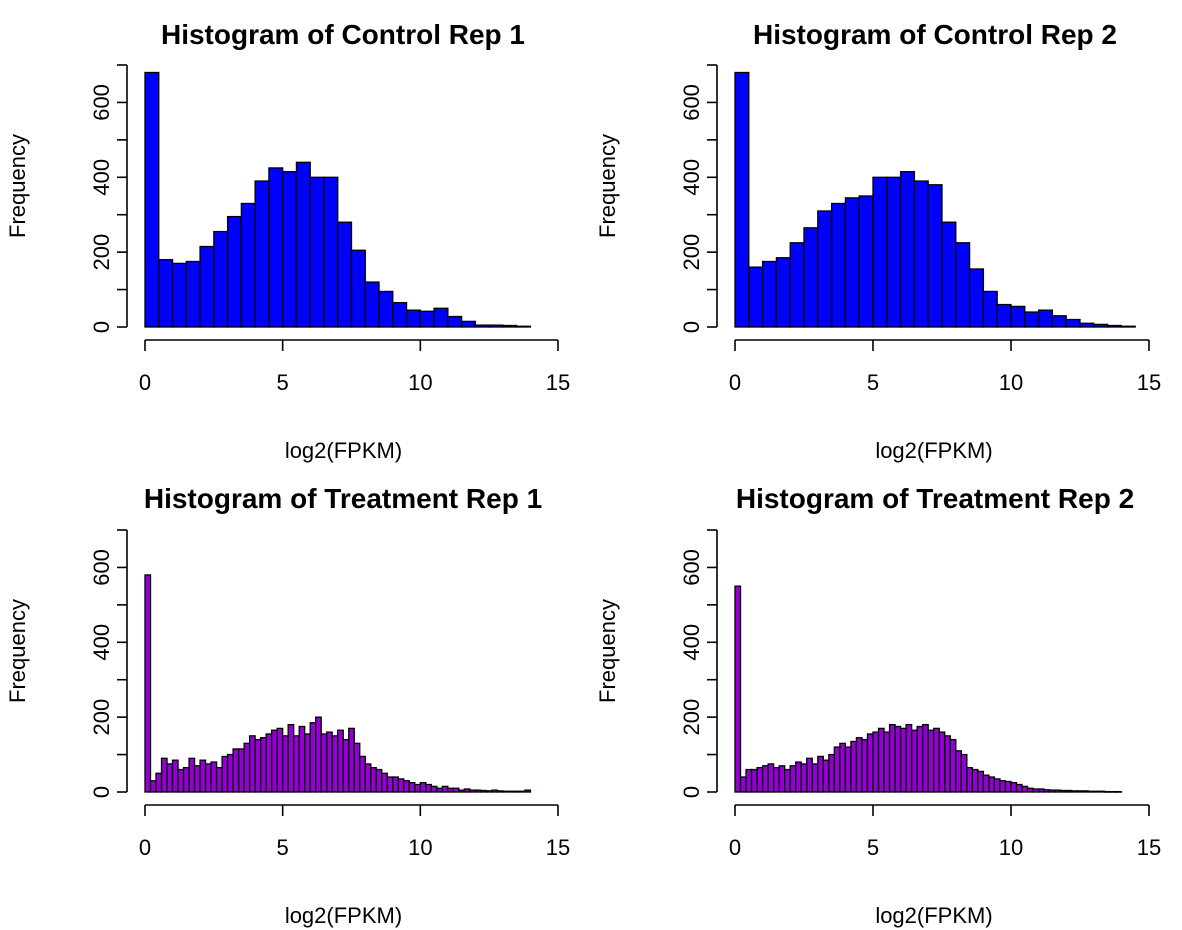 The height and width of the screenshot is (930, 1182). What do you see at coordinates (935, 34) in the screenshot?
I see `chart-title: Histogram of Control Rep 2` at bounding box center [935, 34].